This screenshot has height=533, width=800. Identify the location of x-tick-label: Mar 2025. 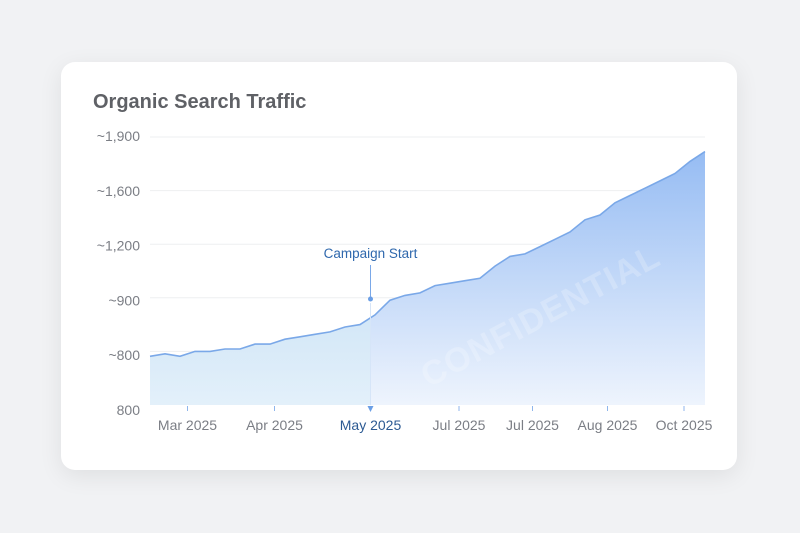
(187, 425).